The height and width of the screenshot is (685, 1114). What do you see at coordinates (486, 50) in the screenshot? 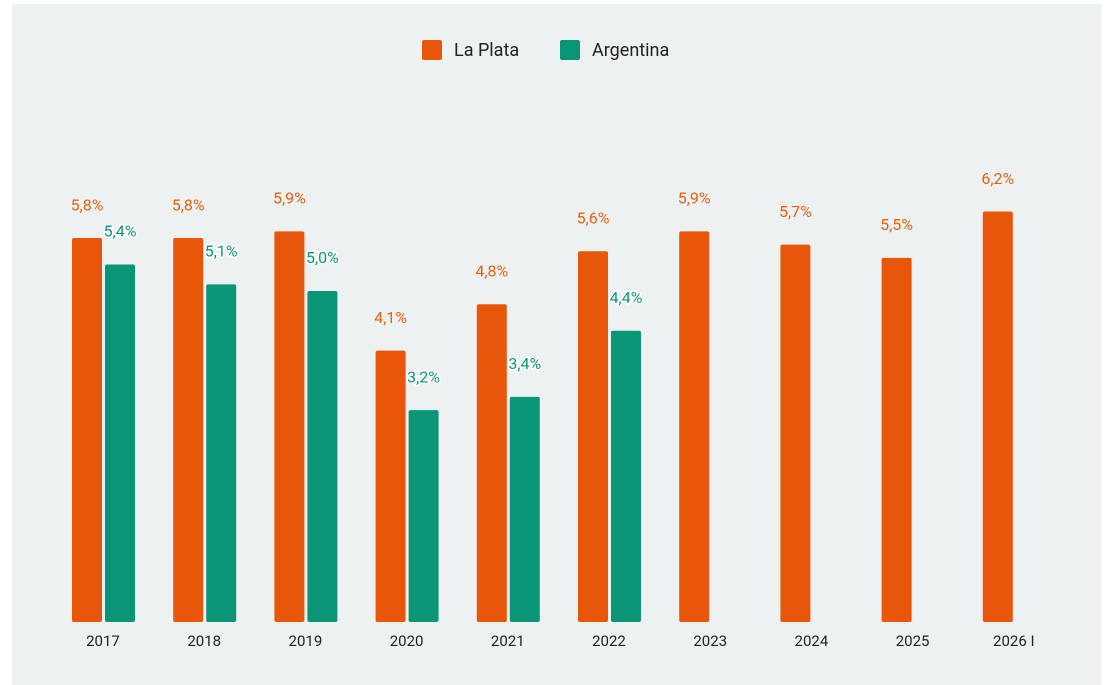
I see `legend-label: La Plata` at bounding box center [486, 50].